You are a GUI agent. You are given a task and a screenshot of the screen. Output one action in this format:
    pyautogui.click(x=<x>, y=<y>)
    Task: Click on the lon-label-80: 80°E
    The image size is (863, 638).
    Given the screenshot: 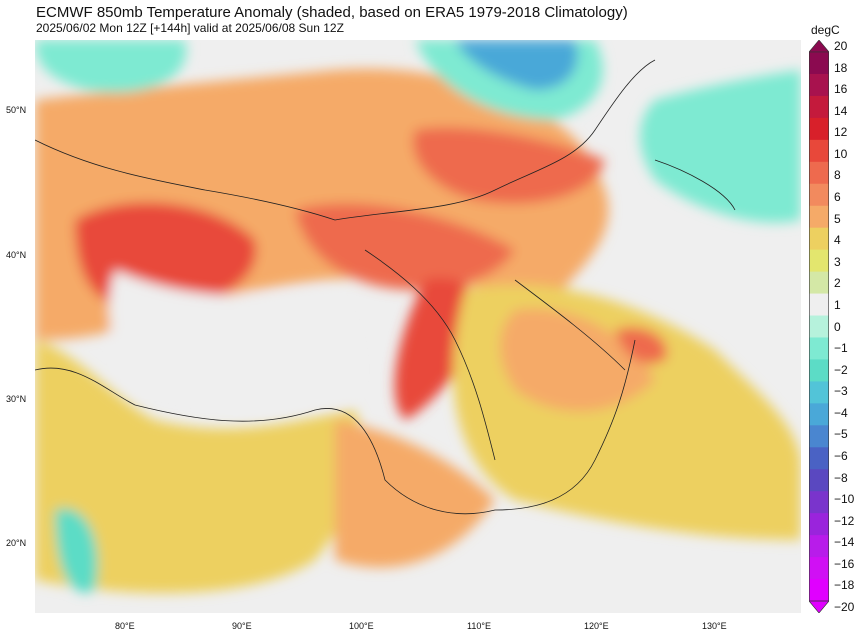 What is the action you would take?
    pyautogui.click(x=125, y=626)
    